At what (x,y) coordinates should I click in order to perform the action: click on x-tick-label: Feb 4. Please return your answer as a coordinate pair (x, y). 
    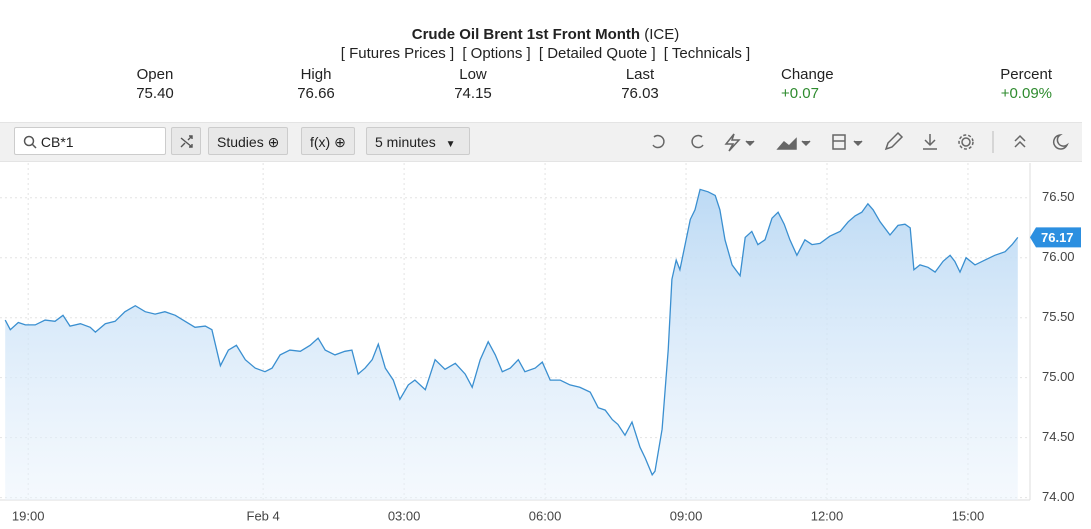
    Looking at the image, I should click on (263, 515).